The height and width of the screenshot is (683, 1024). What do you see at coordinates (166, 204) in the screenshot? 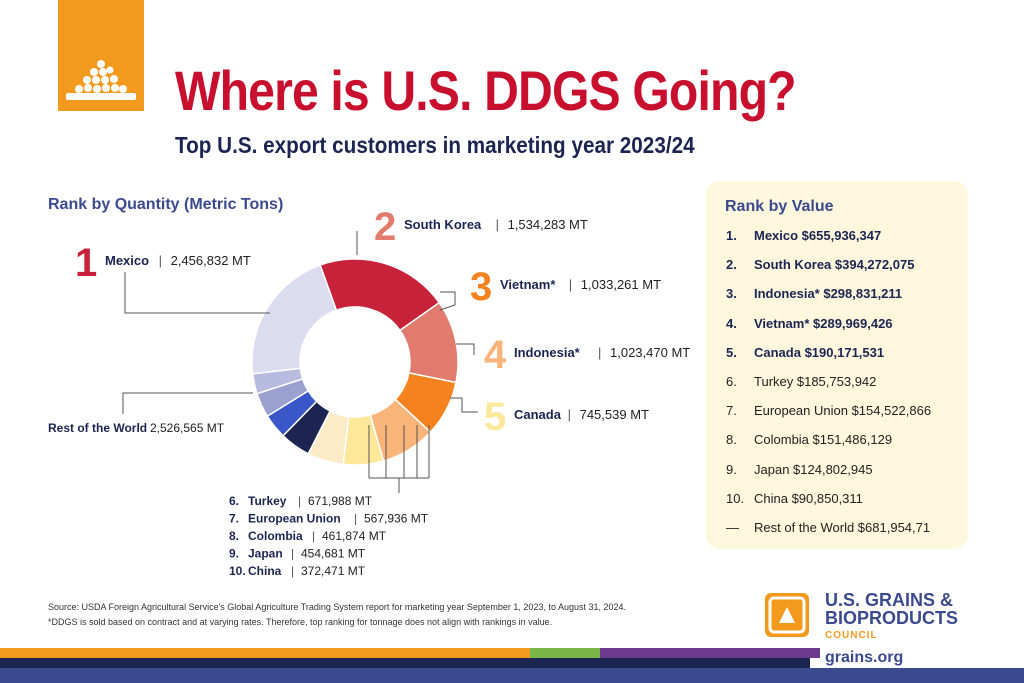
I see `quantity-section-title: Rank by Quantity (Metric Tons)` at bounding box center [166, 204].